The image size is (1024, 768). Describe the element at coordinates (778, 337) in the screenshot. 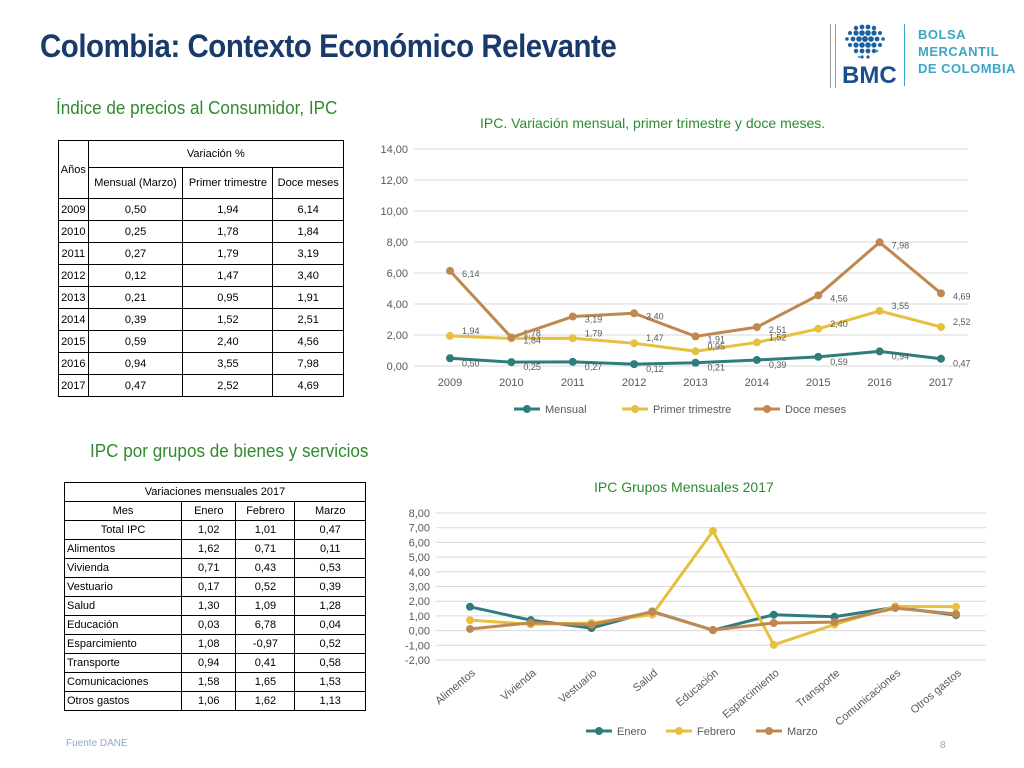

I see `data-label: 1,52` at that location.